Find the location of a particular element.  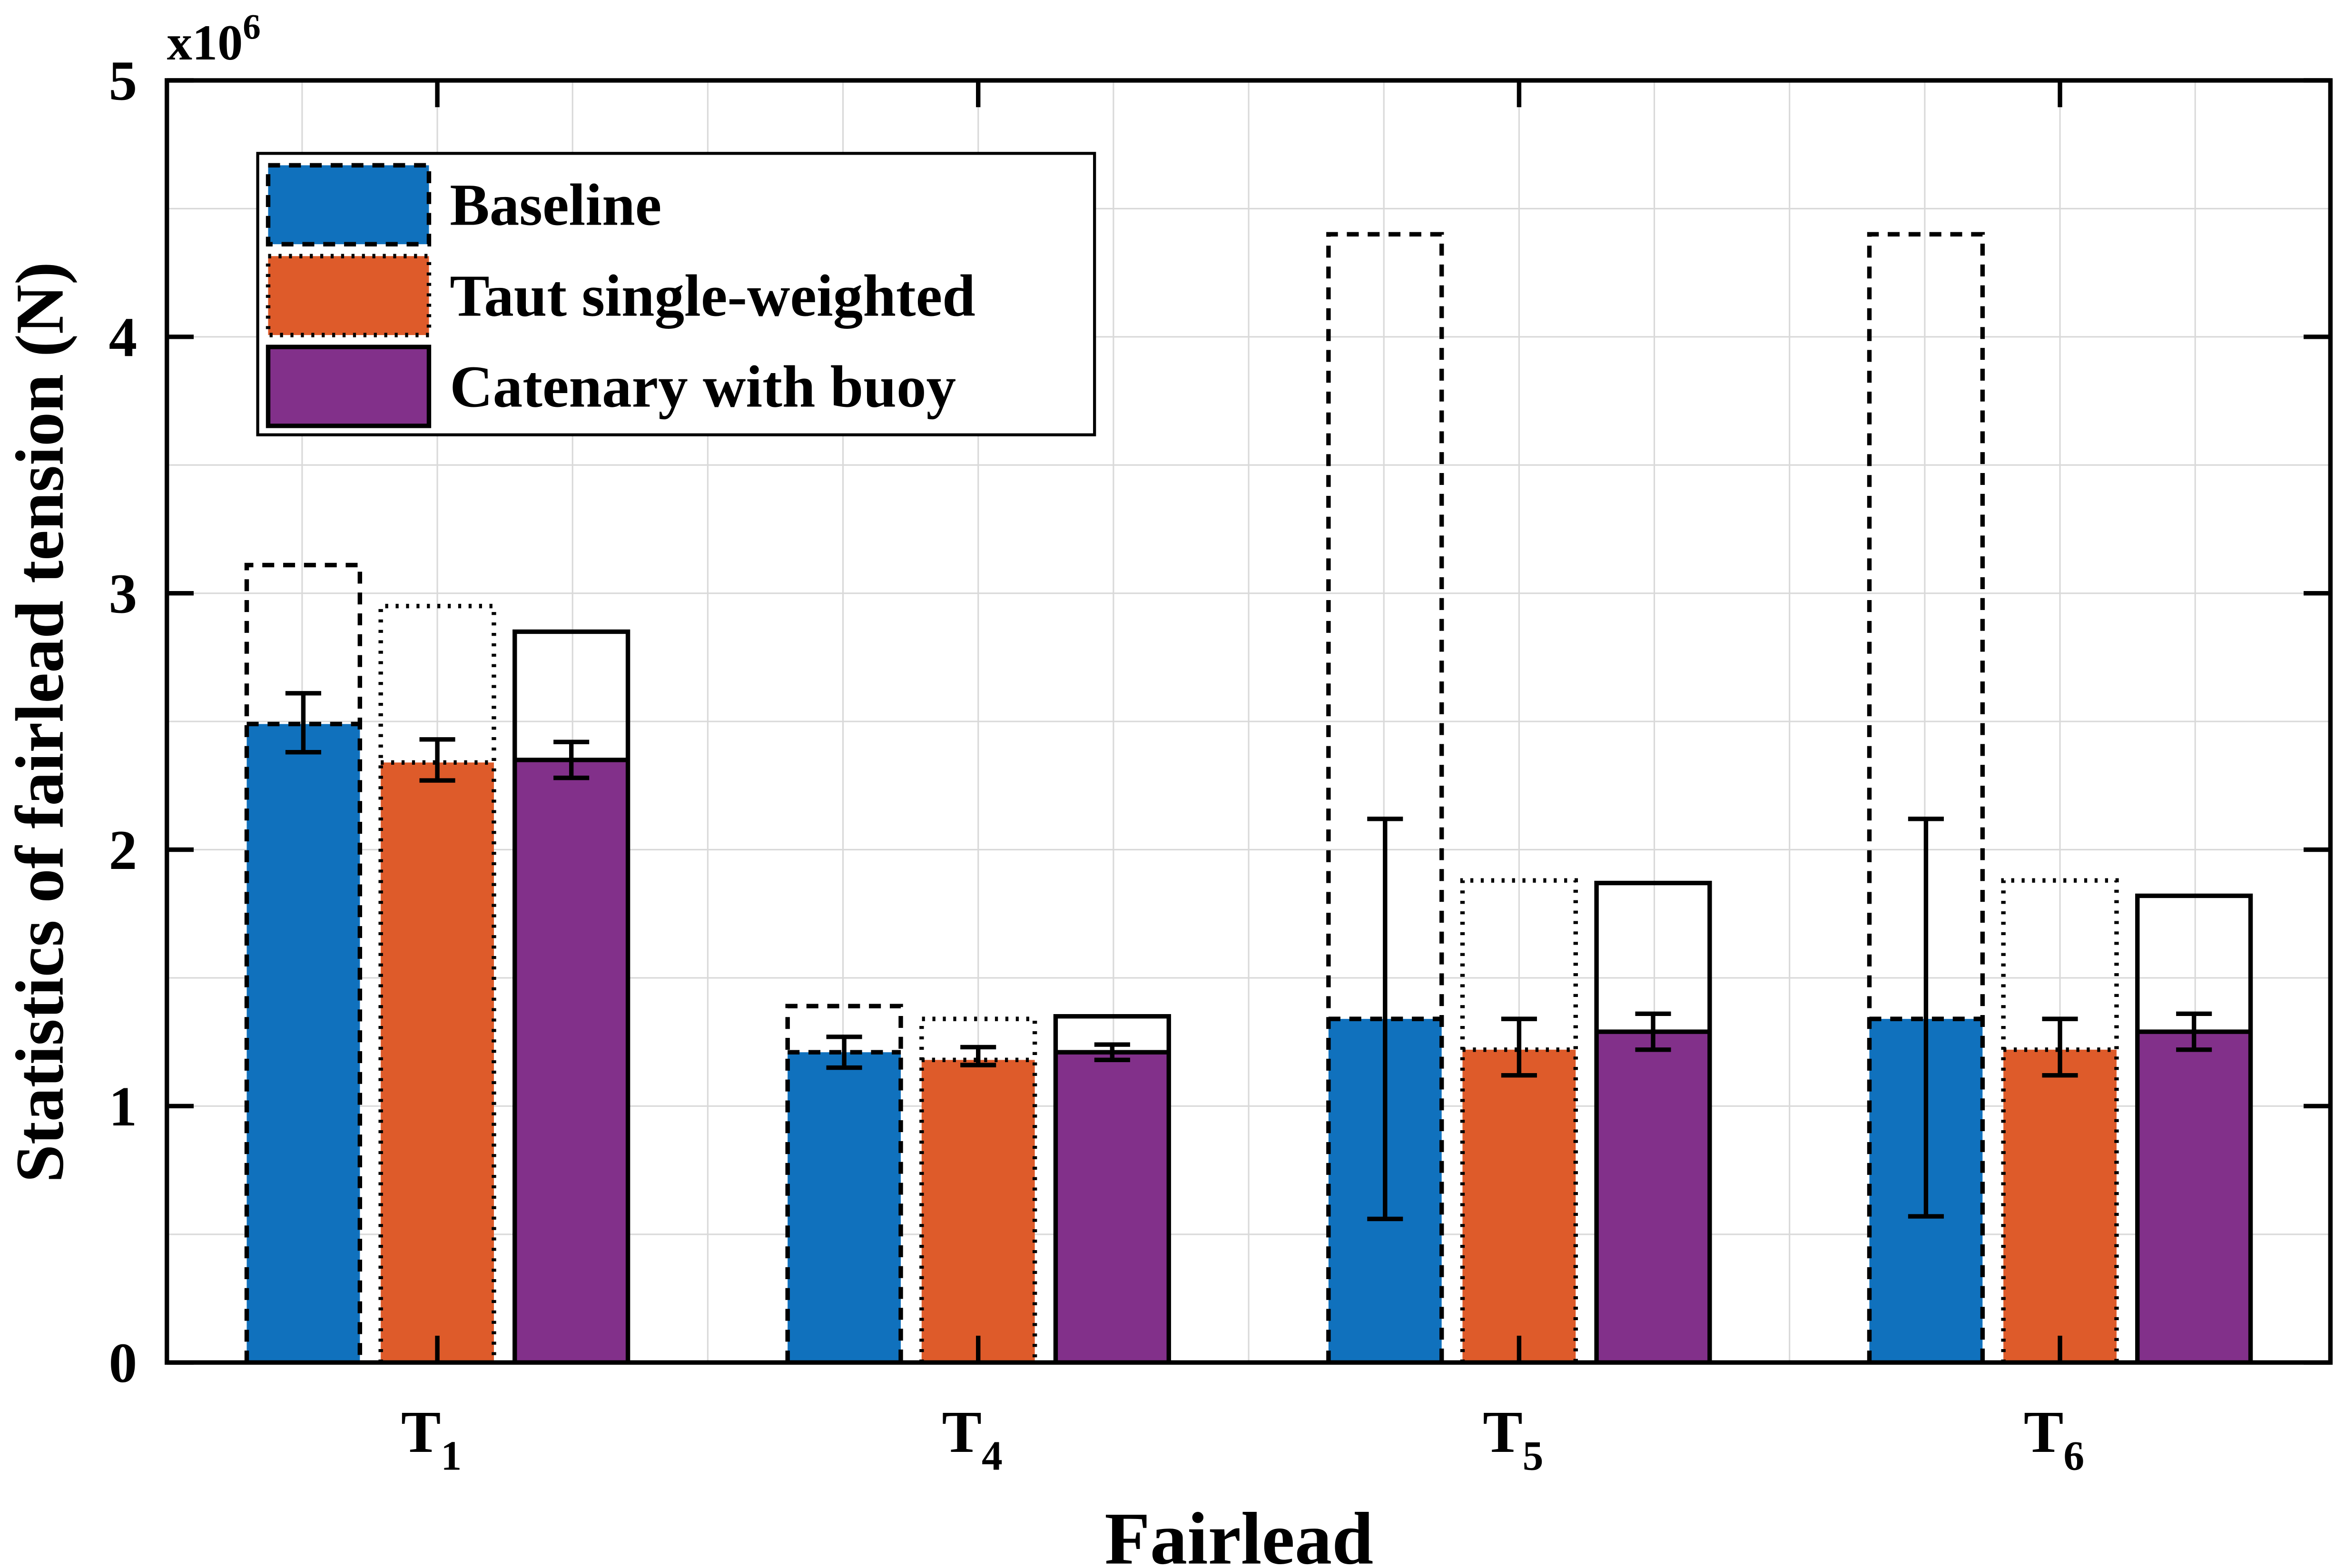

y-tick-label: 4 is located at coordinates (123, 337).